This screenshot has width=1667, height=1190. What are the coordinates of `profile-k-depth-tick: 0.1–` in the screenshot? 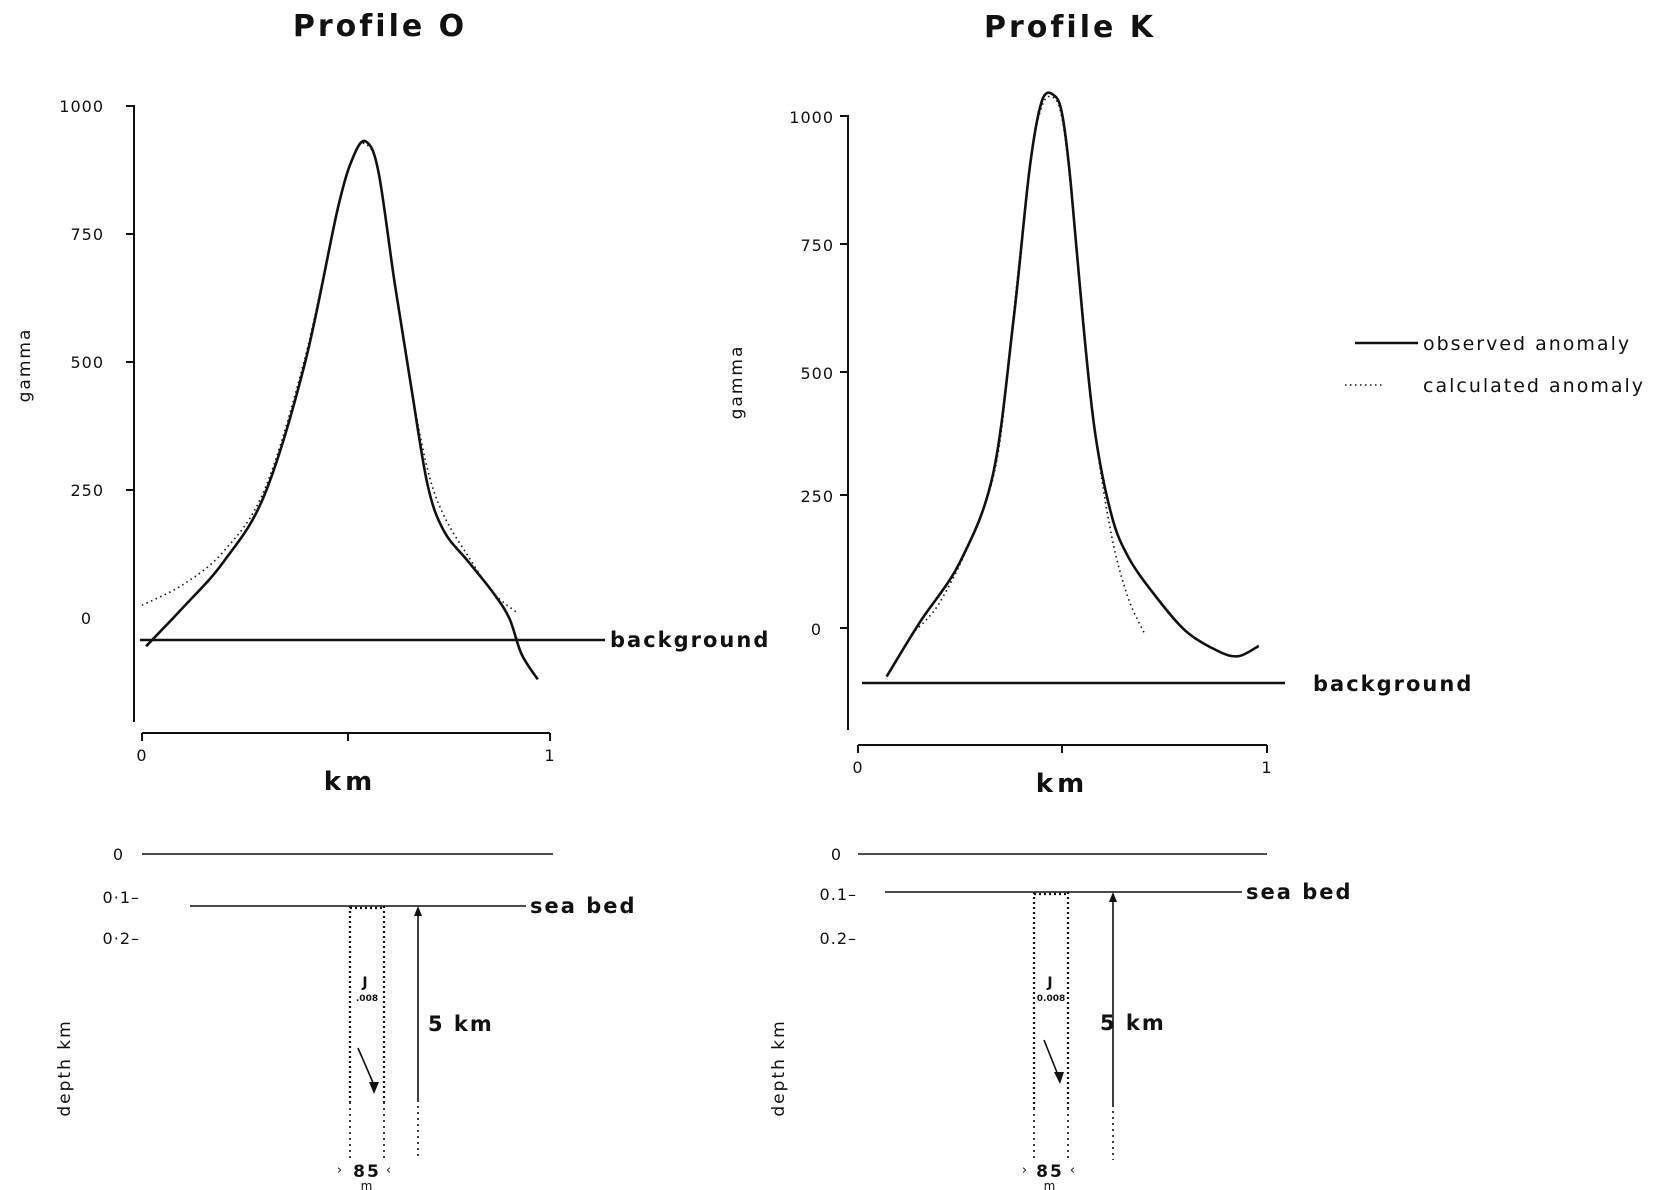 It's located at (838, 894).